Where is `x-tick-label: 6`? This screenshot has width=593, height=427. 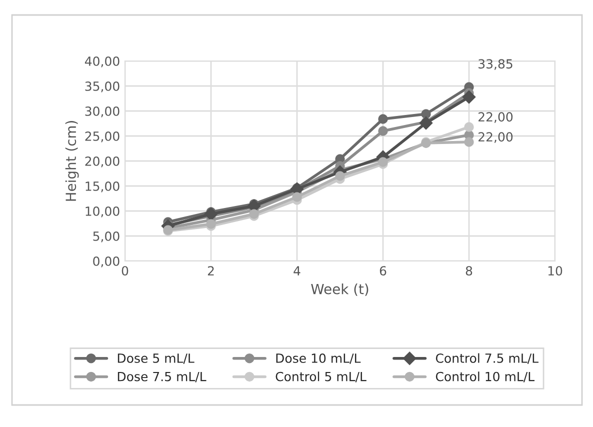 x-tick-label: 6 is located at coordinates (383, 271).